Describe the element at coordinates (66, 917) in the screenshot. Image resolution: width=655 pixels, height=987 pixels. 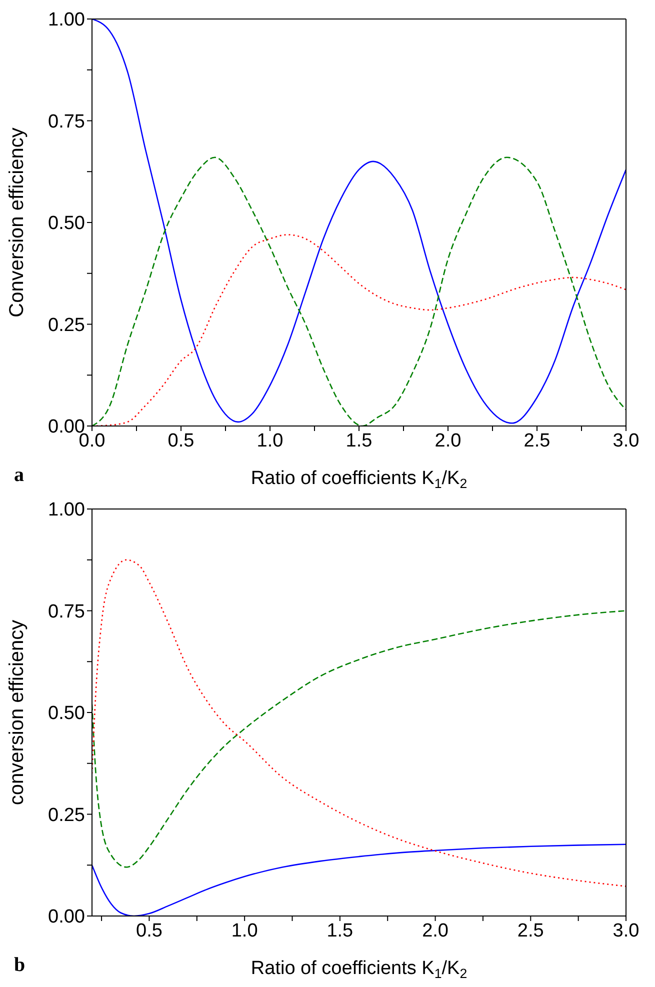
I see `y-tick-label: 0.00` at that location.